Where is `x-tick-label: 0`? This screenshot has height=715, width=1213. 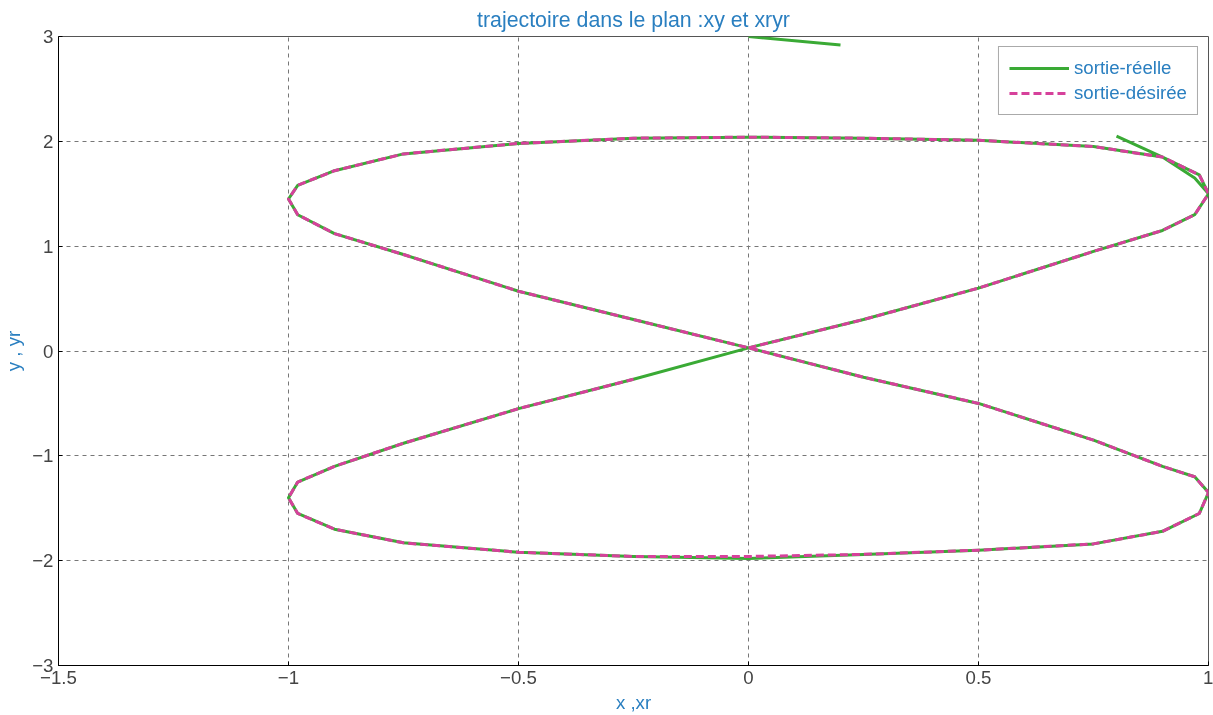 x-tick-label: 0 is located at coordinates (748, 677).